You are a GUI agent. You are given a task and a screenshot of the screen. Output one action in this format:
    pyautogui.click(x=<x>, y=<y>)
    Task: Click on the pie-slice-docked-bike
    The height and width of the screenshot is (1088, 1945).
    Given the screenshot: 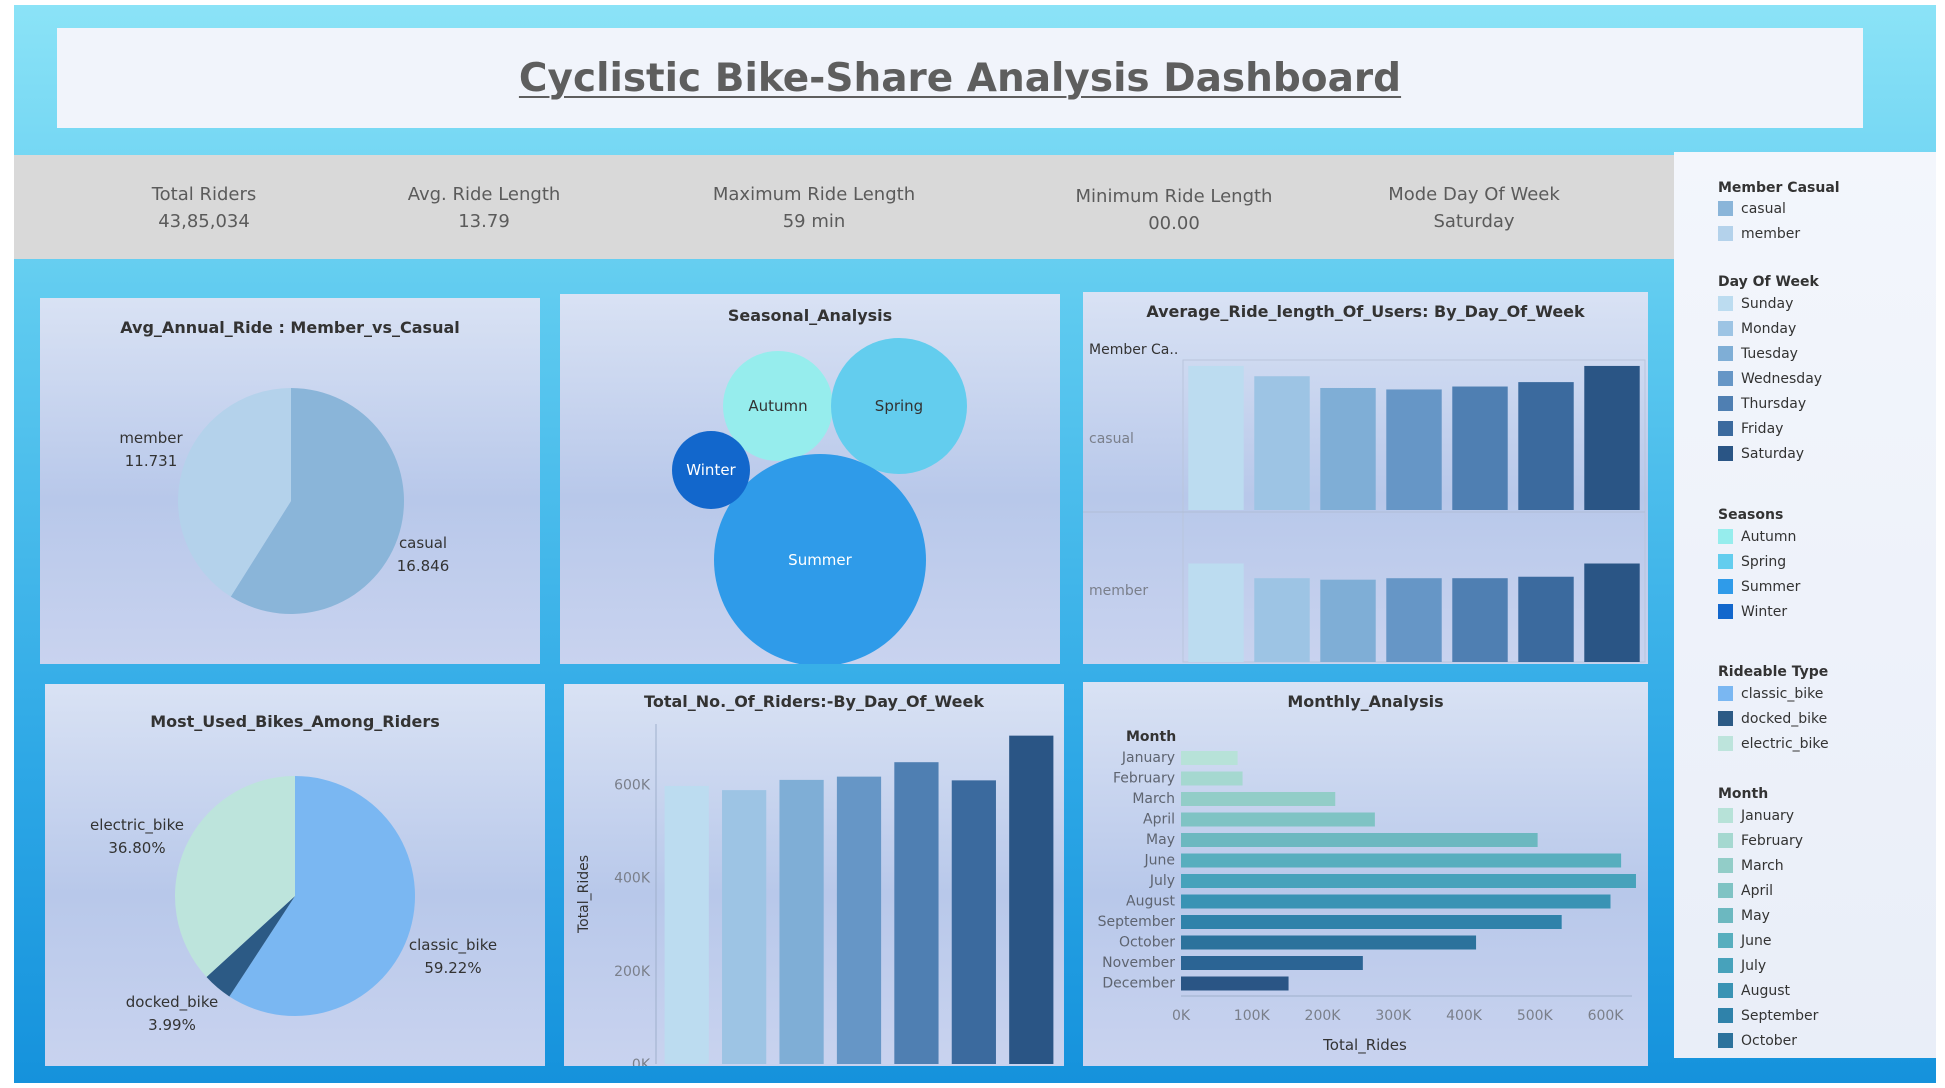 What is the action you would take?
    pyautogui.click(x=250, y=946)
    